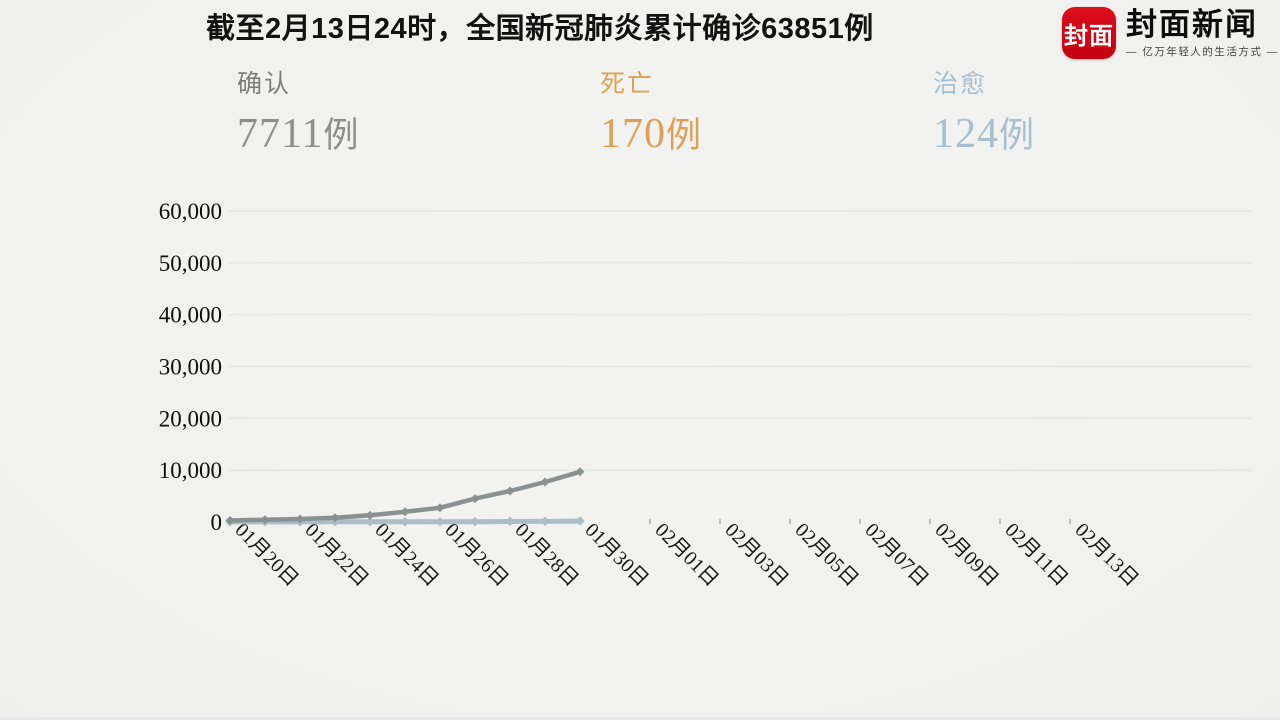 The width and height of the screenshot is (1280, 720). I want to click on cover-news-app-icon: 封面, so click(1089, 33).